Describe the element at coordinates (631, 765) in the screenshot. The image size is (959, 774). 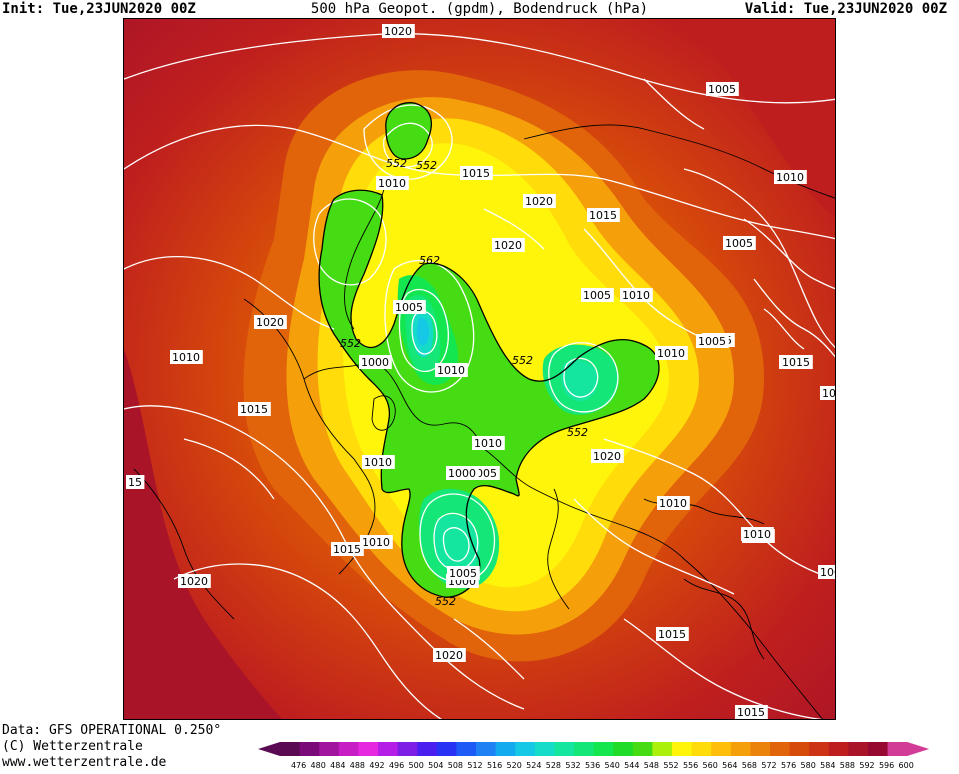
I see `colorbar-tick-label: 544` at that location.